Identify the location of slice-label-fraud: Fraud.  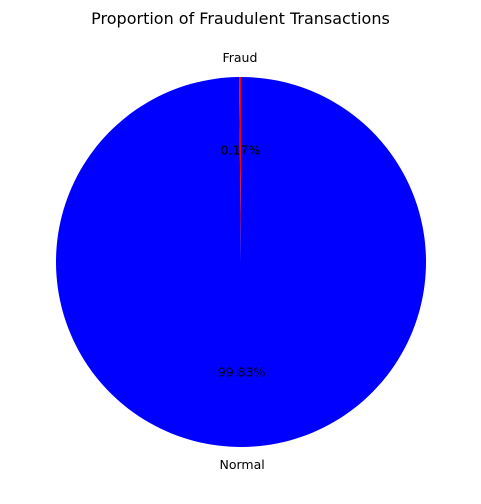
(239, 57).